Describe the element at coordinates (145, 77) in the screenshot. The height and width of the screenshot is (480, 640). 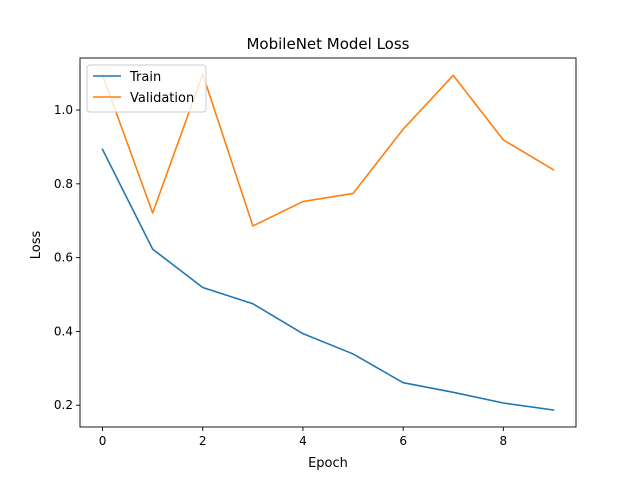
I see `legend-label-train: Train` at that location.